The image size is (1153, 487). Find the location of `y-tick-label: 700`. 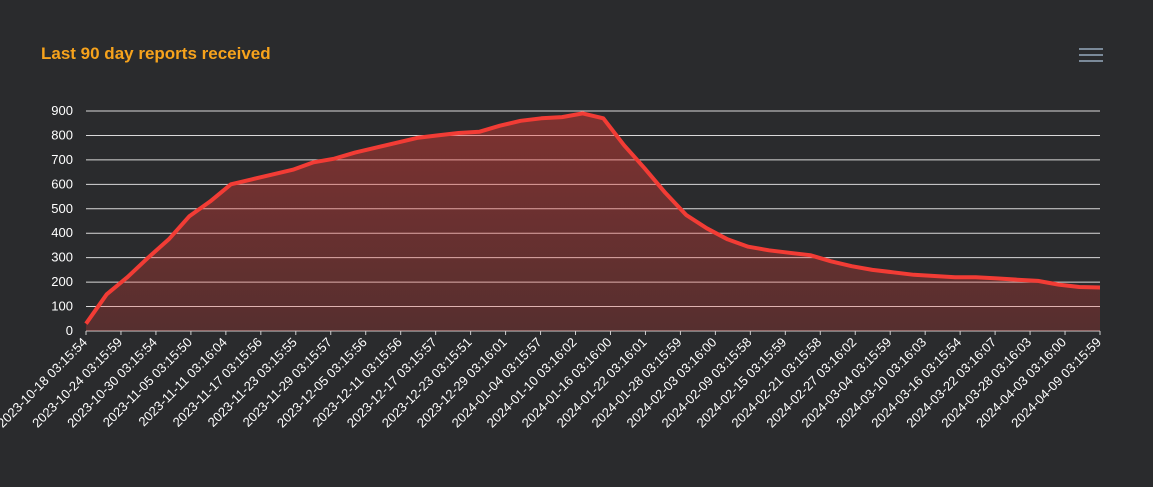

y-tick-label: 700 is located at coordinates (62, 159).